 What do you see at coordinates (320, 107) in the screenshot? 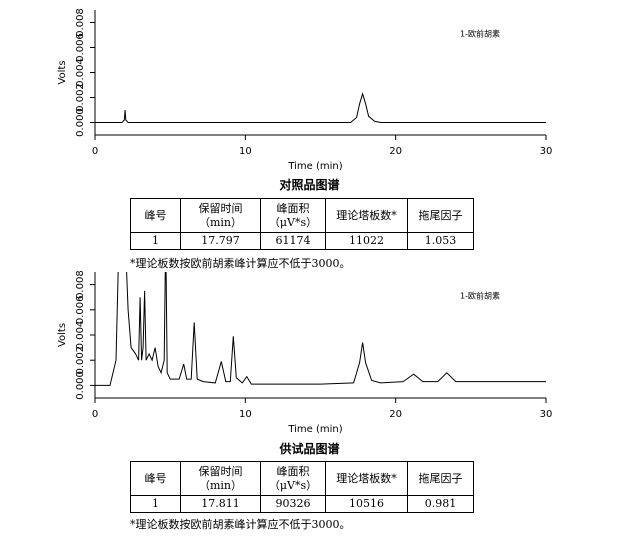
I see `chromatogram-line` at bounding box center [320, 107].